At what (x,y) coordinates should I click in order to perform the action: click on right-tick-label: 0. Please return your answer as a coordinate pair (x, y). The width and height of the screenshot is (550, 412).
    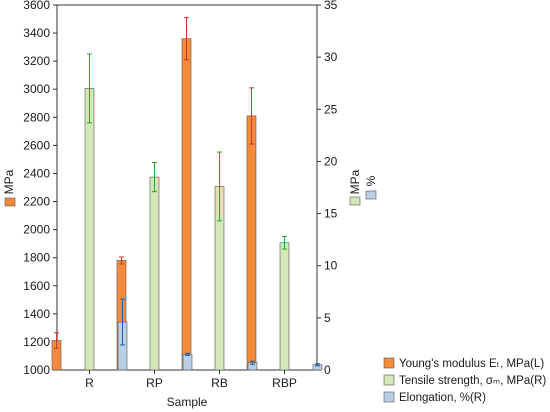
    Looking at the image, I should click on (327, 370).